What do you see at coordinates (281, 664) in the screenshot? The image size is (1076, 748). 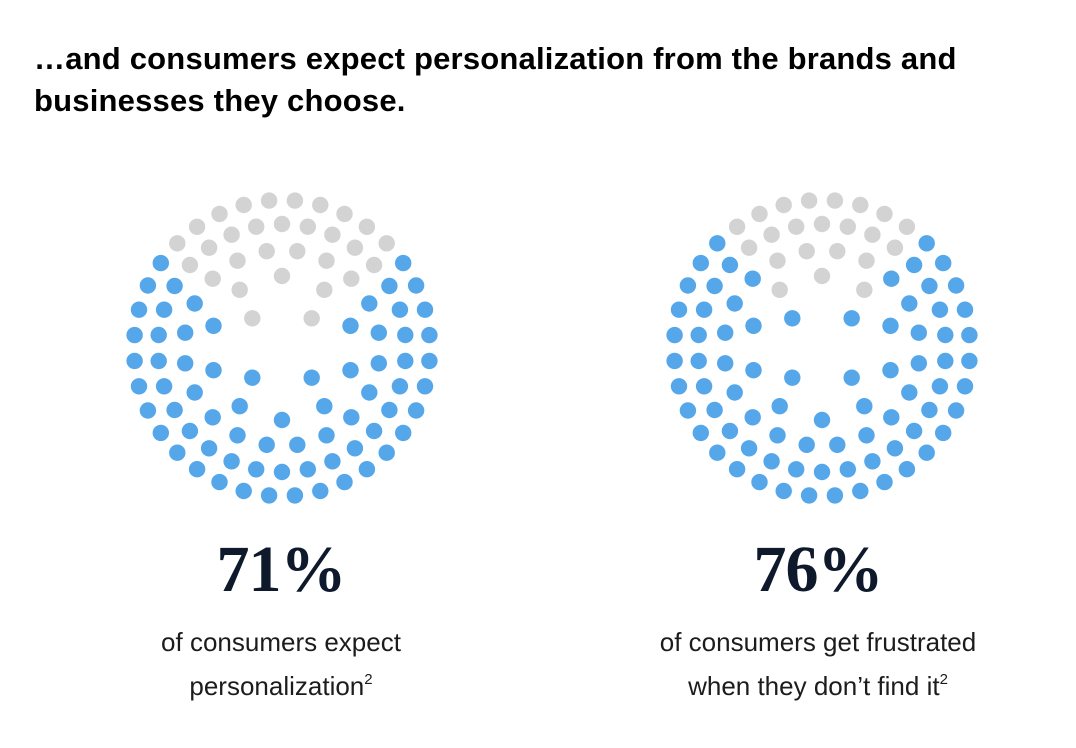 I see `stat-caption-expect: of consumers expect personalization2` at bounding box center [281, 664].